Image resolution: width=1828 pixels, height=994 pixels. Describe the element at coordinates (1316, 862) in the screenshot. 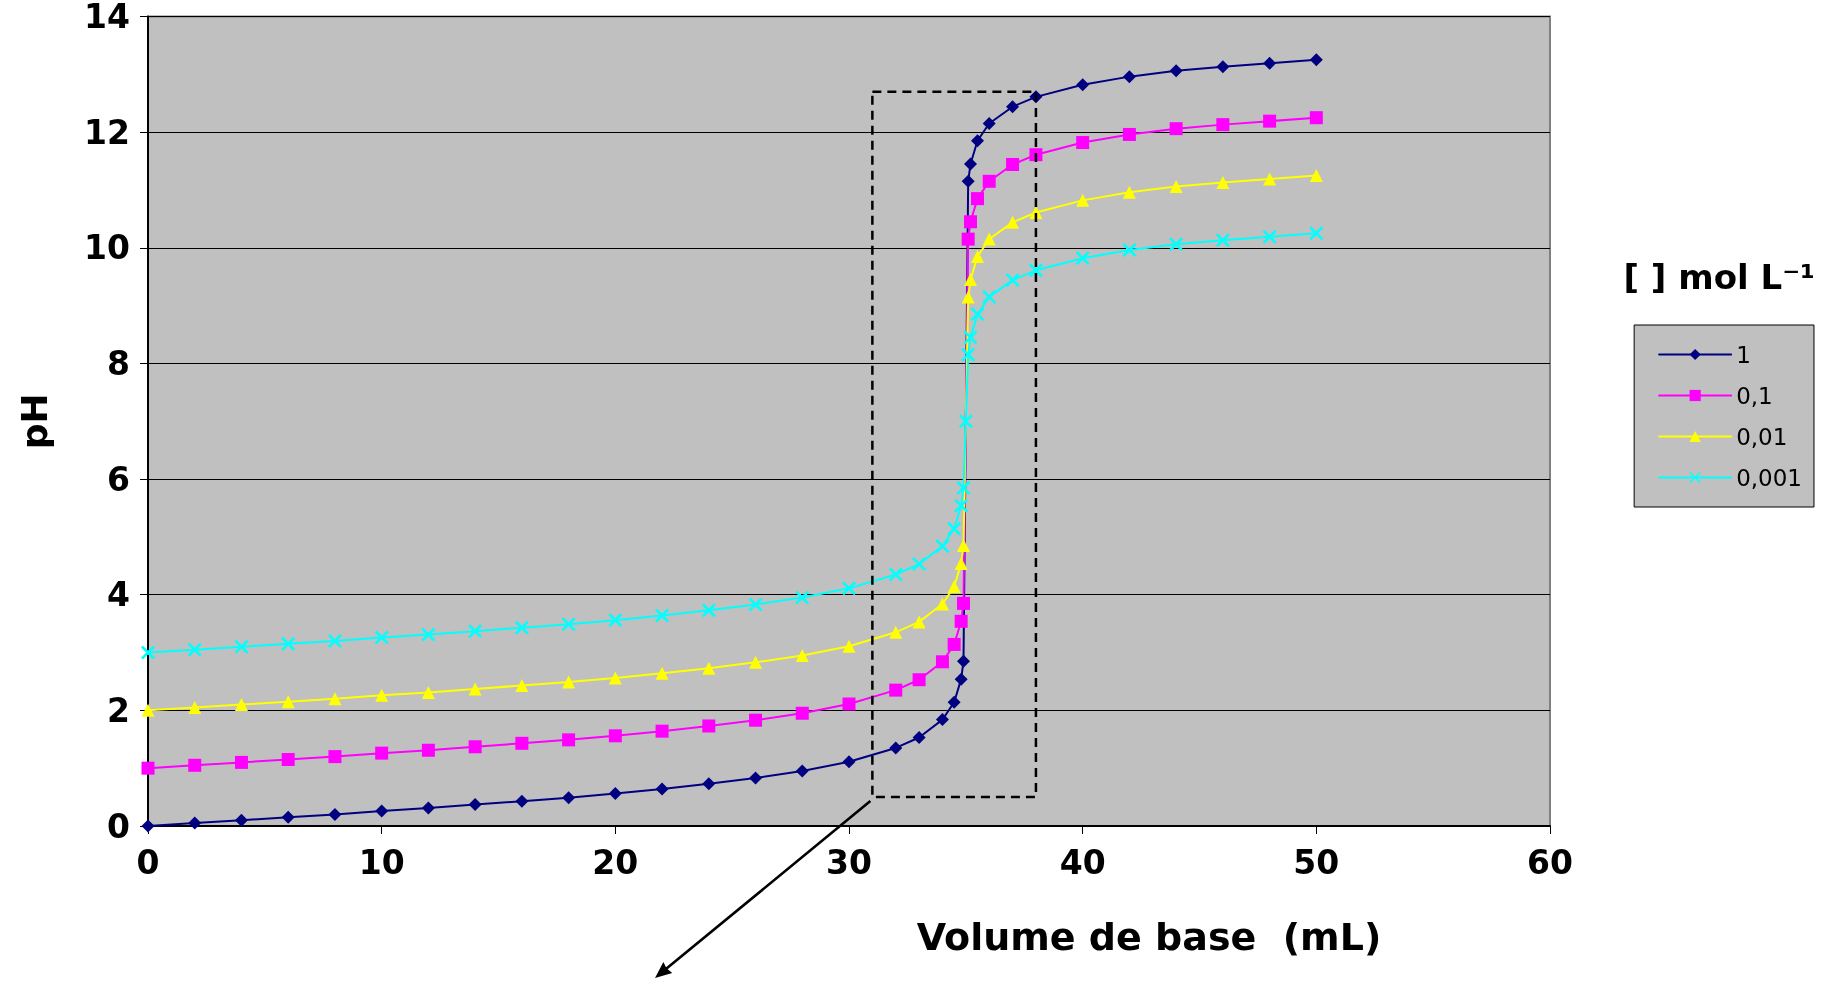

I see `x-tick-label: 50` at that location.